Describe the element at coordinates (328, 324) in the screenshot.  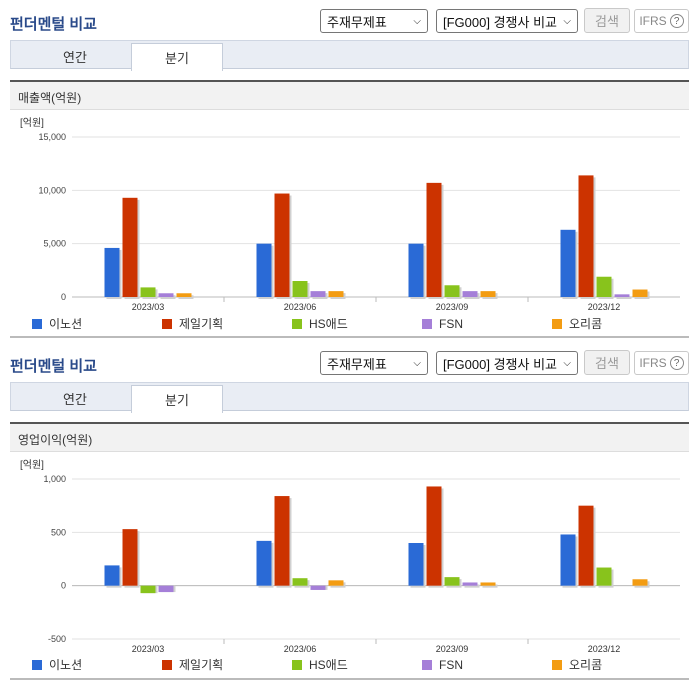
I see `legend-label: HS애드` at that location.